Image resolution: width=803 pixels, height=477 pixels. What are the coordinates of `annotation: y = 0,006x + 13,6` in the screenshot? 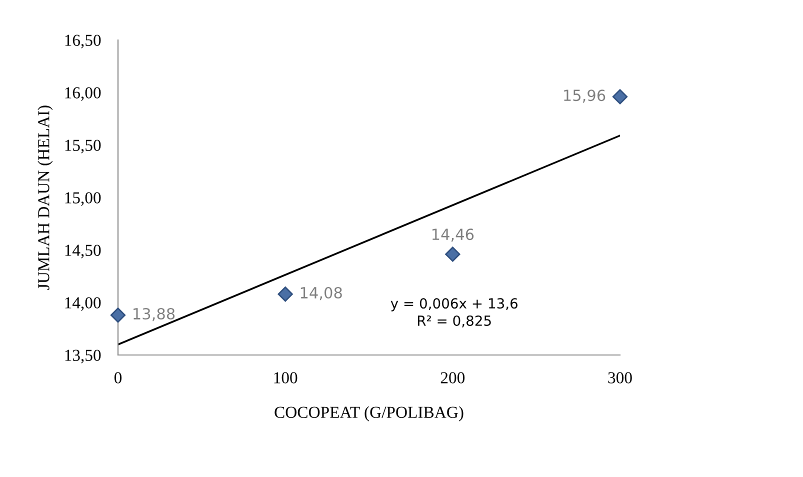 It's located at (454, 305).